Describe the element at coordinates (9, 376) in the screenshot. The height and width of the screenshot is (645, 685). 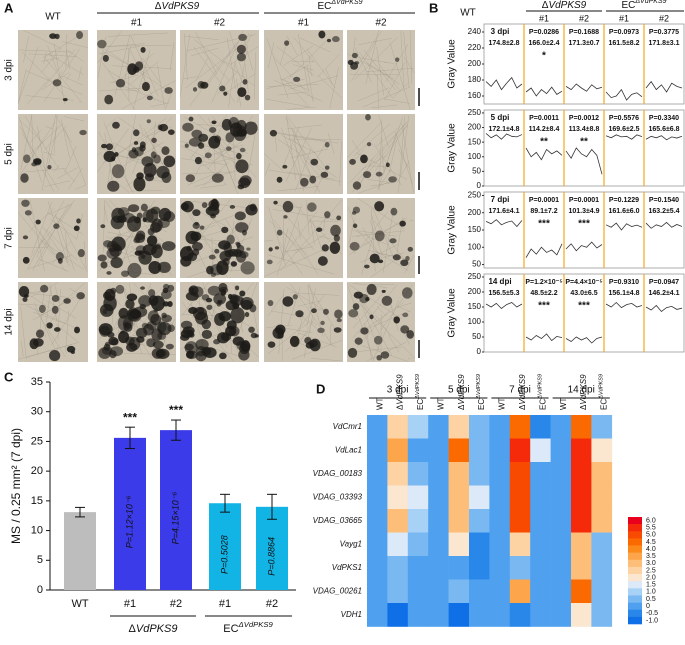
I see `panel-label: C` at that location.